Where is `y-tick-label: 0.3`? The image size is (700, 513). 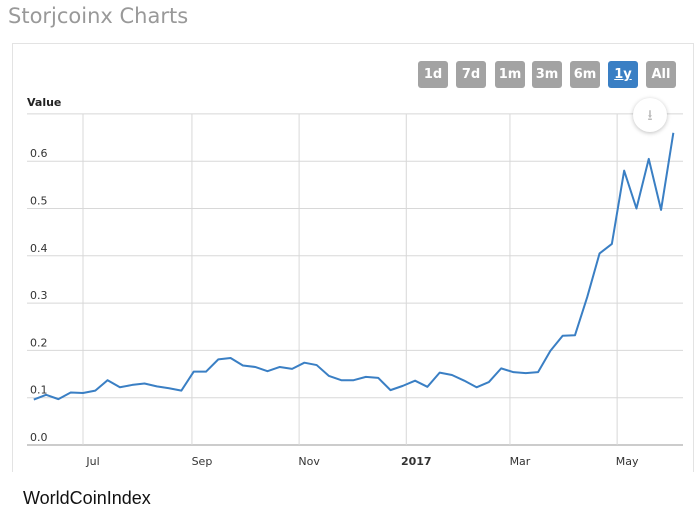
y-tick-label: 0.3 is located at coordinates (39, 295).